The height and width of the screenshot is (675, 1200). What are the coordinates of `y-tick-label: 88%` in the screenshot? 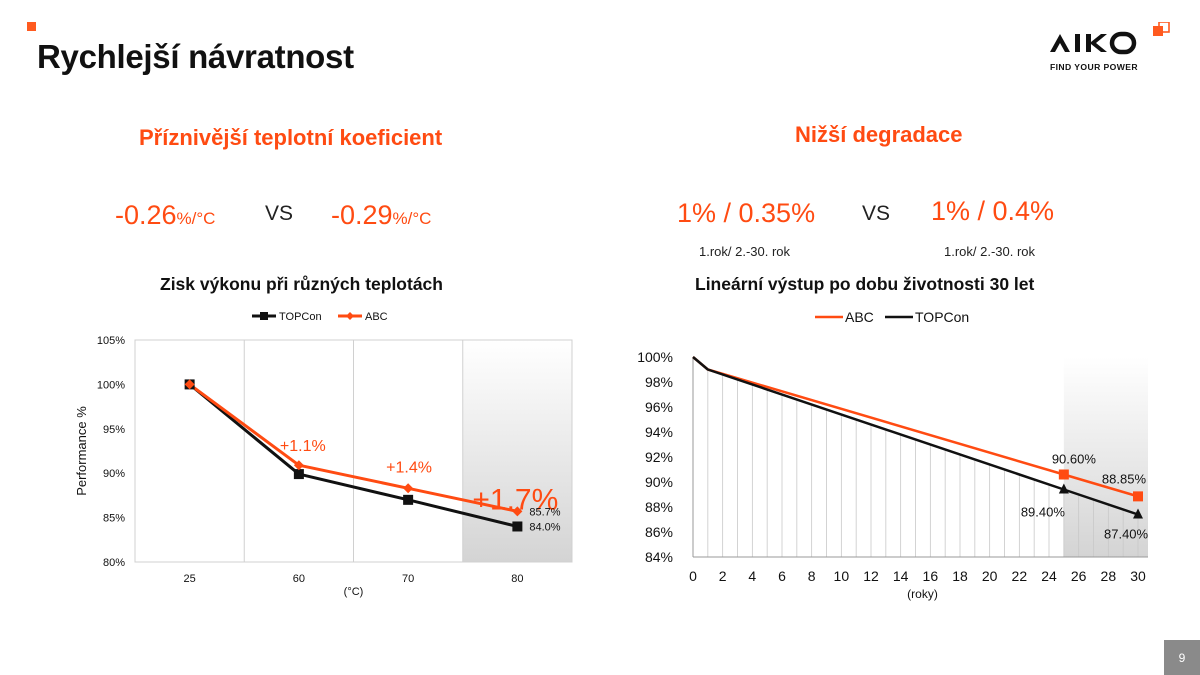 It's located at (659, 507).